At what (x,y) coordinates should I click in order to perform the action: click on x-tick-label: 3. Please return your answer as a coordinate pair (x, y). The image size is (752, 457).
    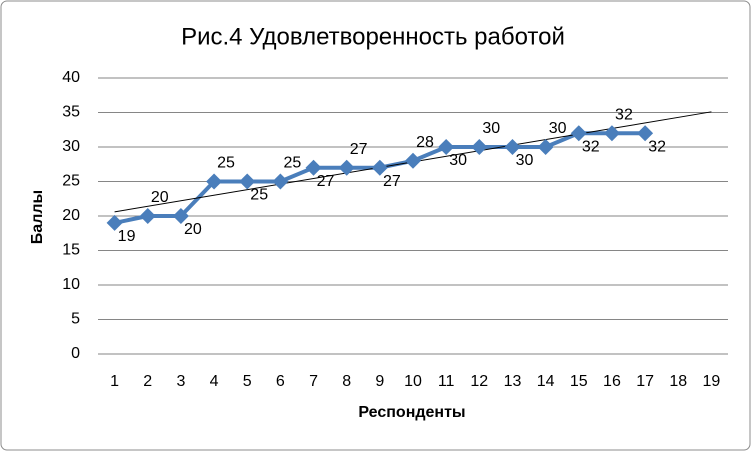
    Looking at the image, I should click on (180, 381).